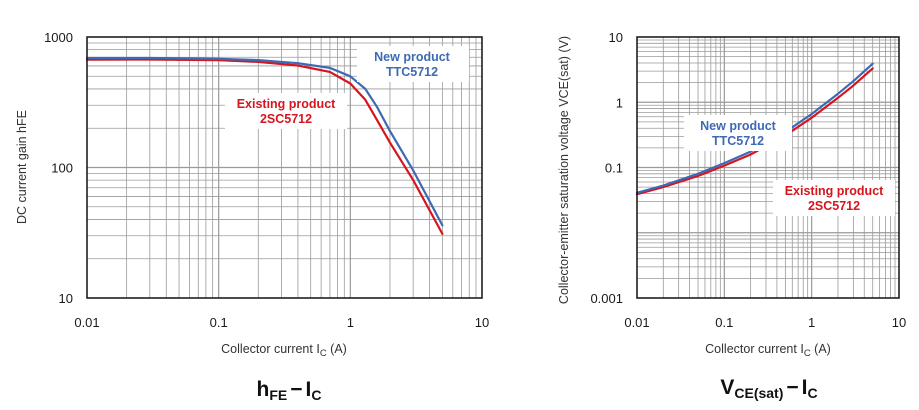 This screenshot has height=410, width=919. What do you see at coordinates (412, 57) in the screenshot?
I see `hfe-annotation-new-line1: New product` at bounding box center [412, 57].